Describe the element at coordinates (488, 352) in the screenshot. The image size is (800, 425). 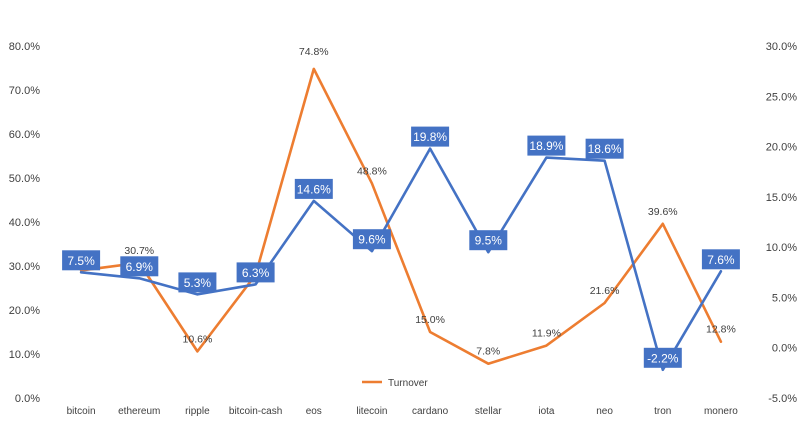
I see `turnover-data-label: 7.8%` at that location.